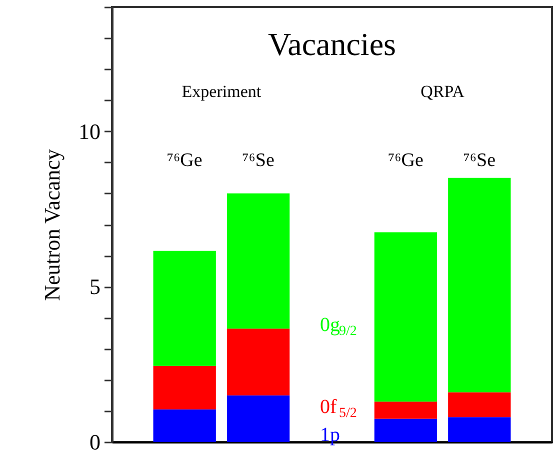 This screenshot has height=454, width=557. What do you see at coordinates (222, 91) in the screenshot?
I see `annotation: Experiment` at bounding box center [222, 91].